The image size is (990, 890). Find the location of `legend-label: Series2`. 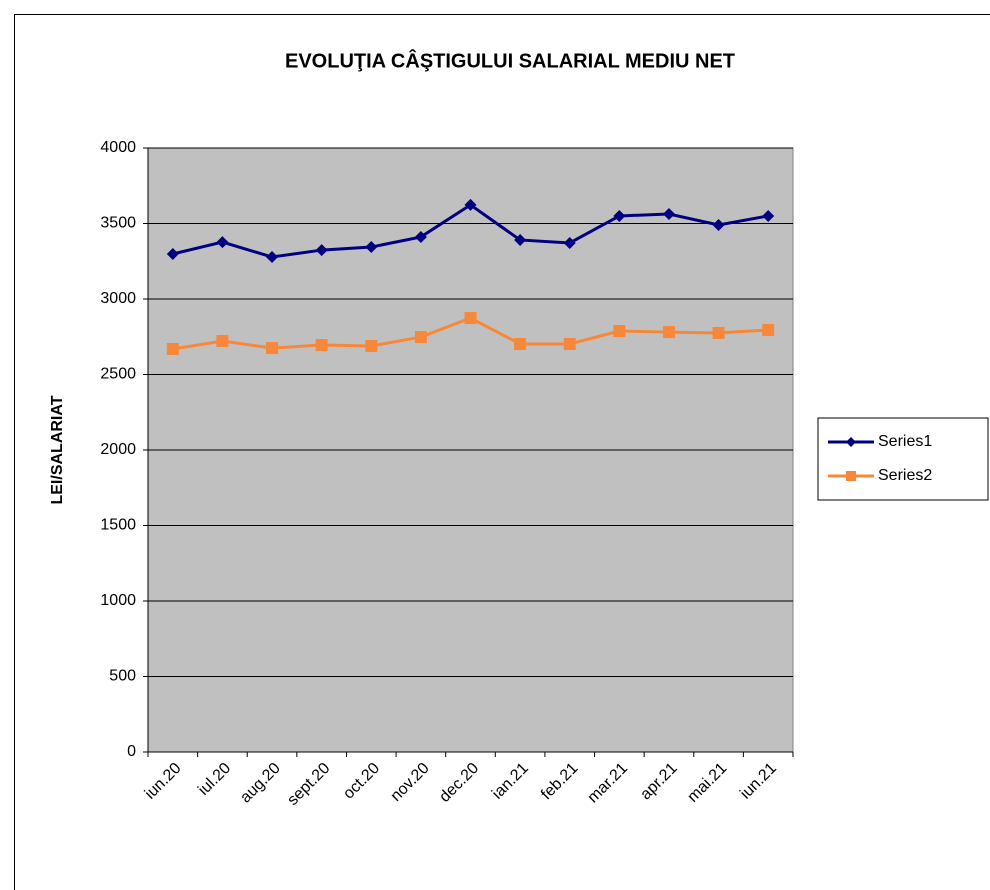

legend-label: Series2 is located at coordinates (905, 475).